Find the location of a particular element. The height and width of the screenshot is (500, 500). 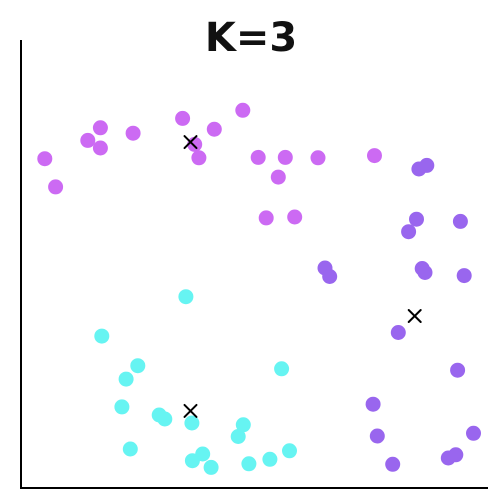

centroid-1-marker is located at coordinates (190, 142).